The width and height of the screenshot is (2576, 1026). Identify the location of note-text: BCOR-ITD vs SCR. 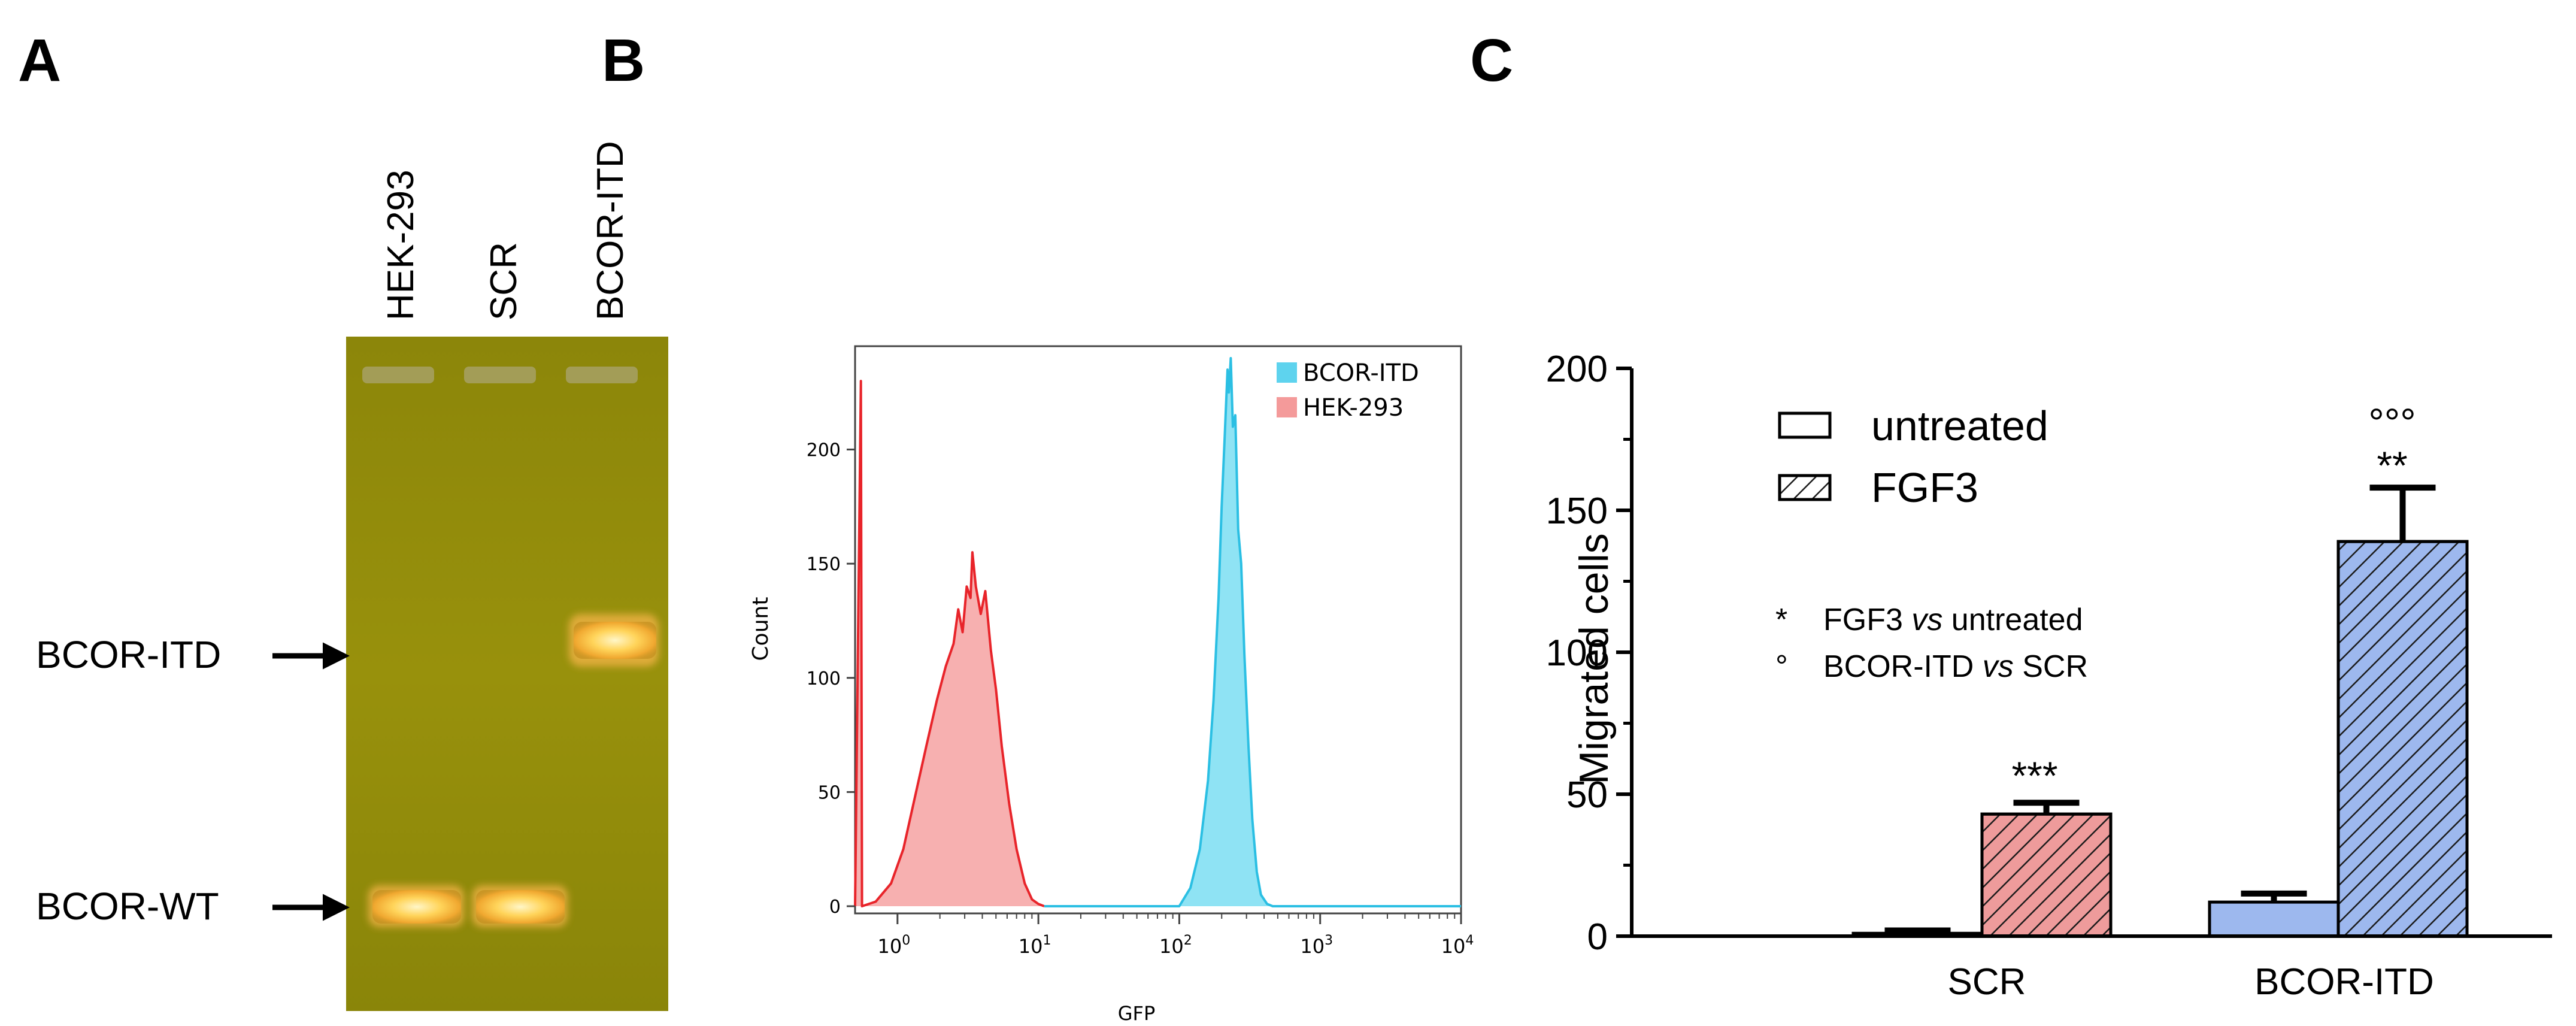
(1955, 666).